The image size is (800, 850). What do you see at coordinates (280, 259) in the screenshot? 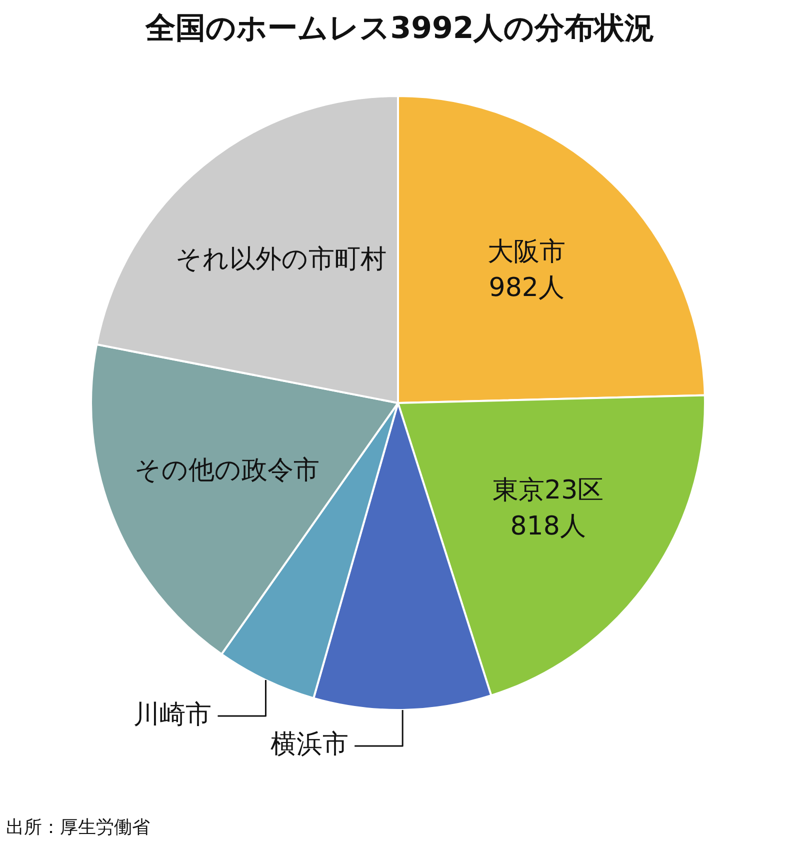
I see `slice-label: それ以外の市町村` at bounding box center [280, 259].